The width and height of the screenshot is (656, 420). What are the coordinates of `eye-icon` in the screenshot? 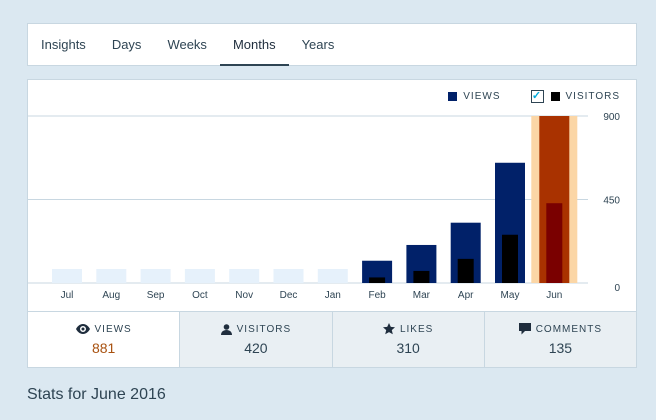 It's located at (82, 329).